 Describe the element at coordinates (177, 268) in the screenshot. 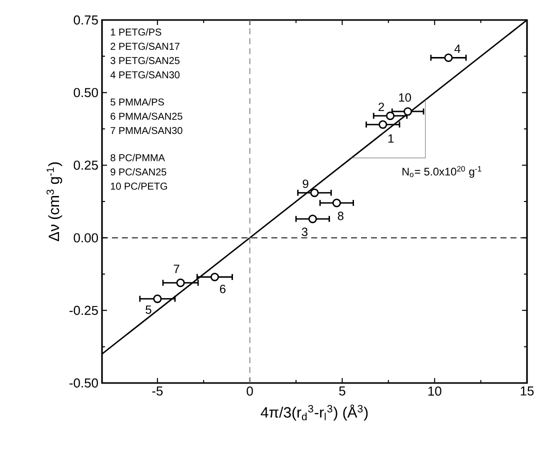

I see `annotation: 7` at that location.